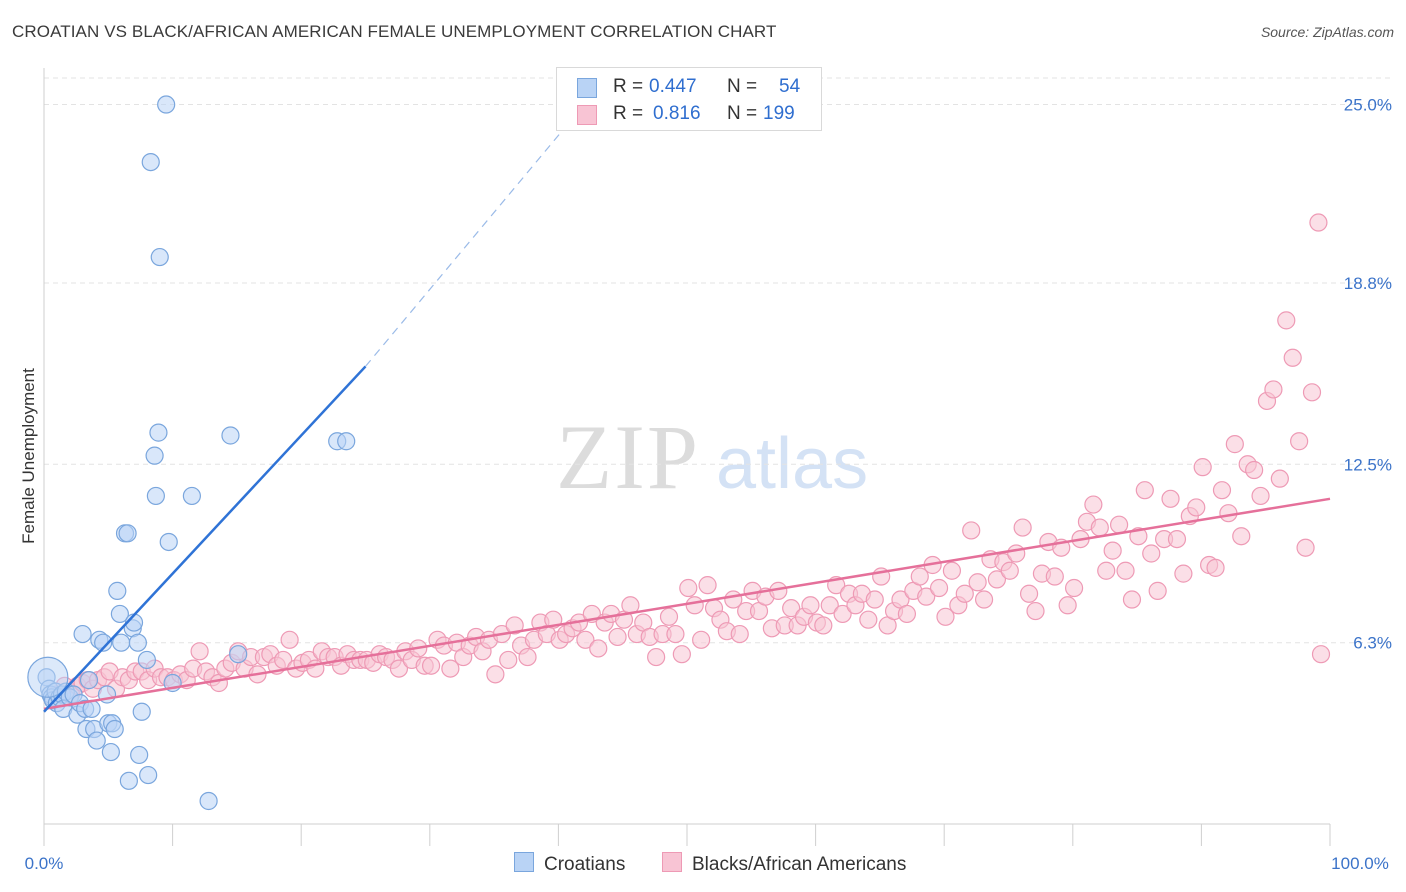  I want to click on r-value: 0.816, so click(677, 113).